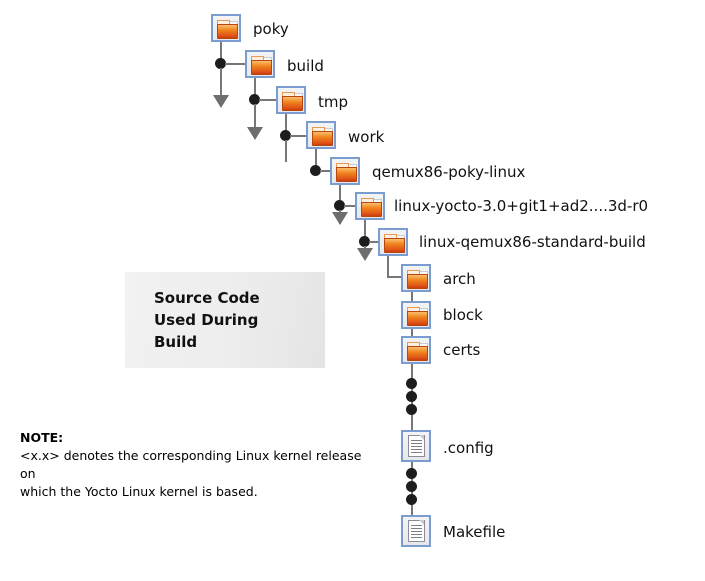 Image resolution: width=705 pixels, height=581 pixels. I want to click on tree-label-arch: arch, so click(459, 279).